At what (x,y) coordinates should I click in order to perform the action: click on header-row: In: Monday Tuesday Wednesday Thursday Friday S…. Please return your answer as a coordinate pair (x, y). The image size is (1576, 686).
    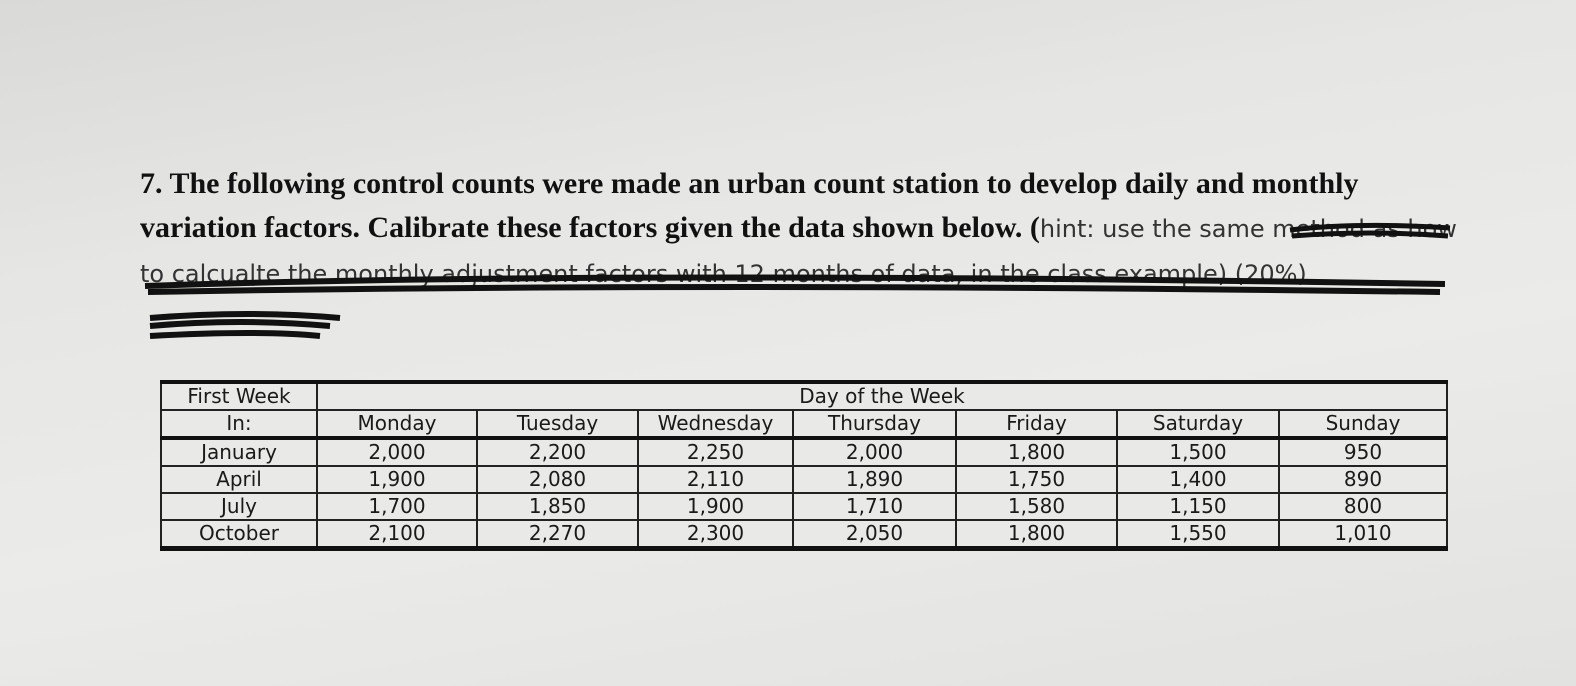
    Looking at the image, I should click on (804, 424).